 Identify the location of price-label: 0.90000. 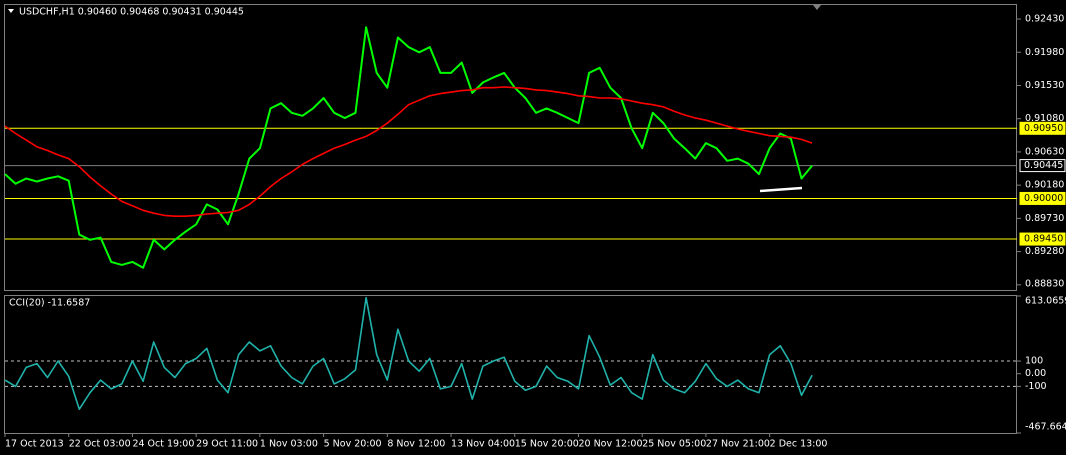
(1043, 198).